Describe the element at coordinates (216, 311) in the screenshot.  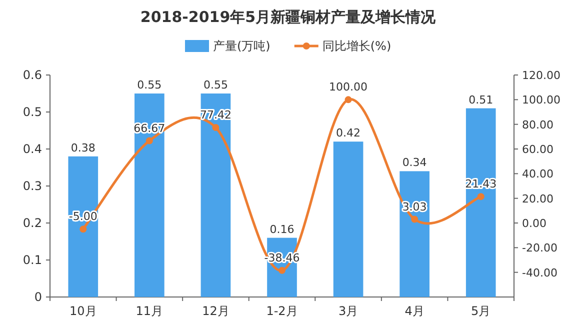
I see `x-tick-label: 12月` at that location.